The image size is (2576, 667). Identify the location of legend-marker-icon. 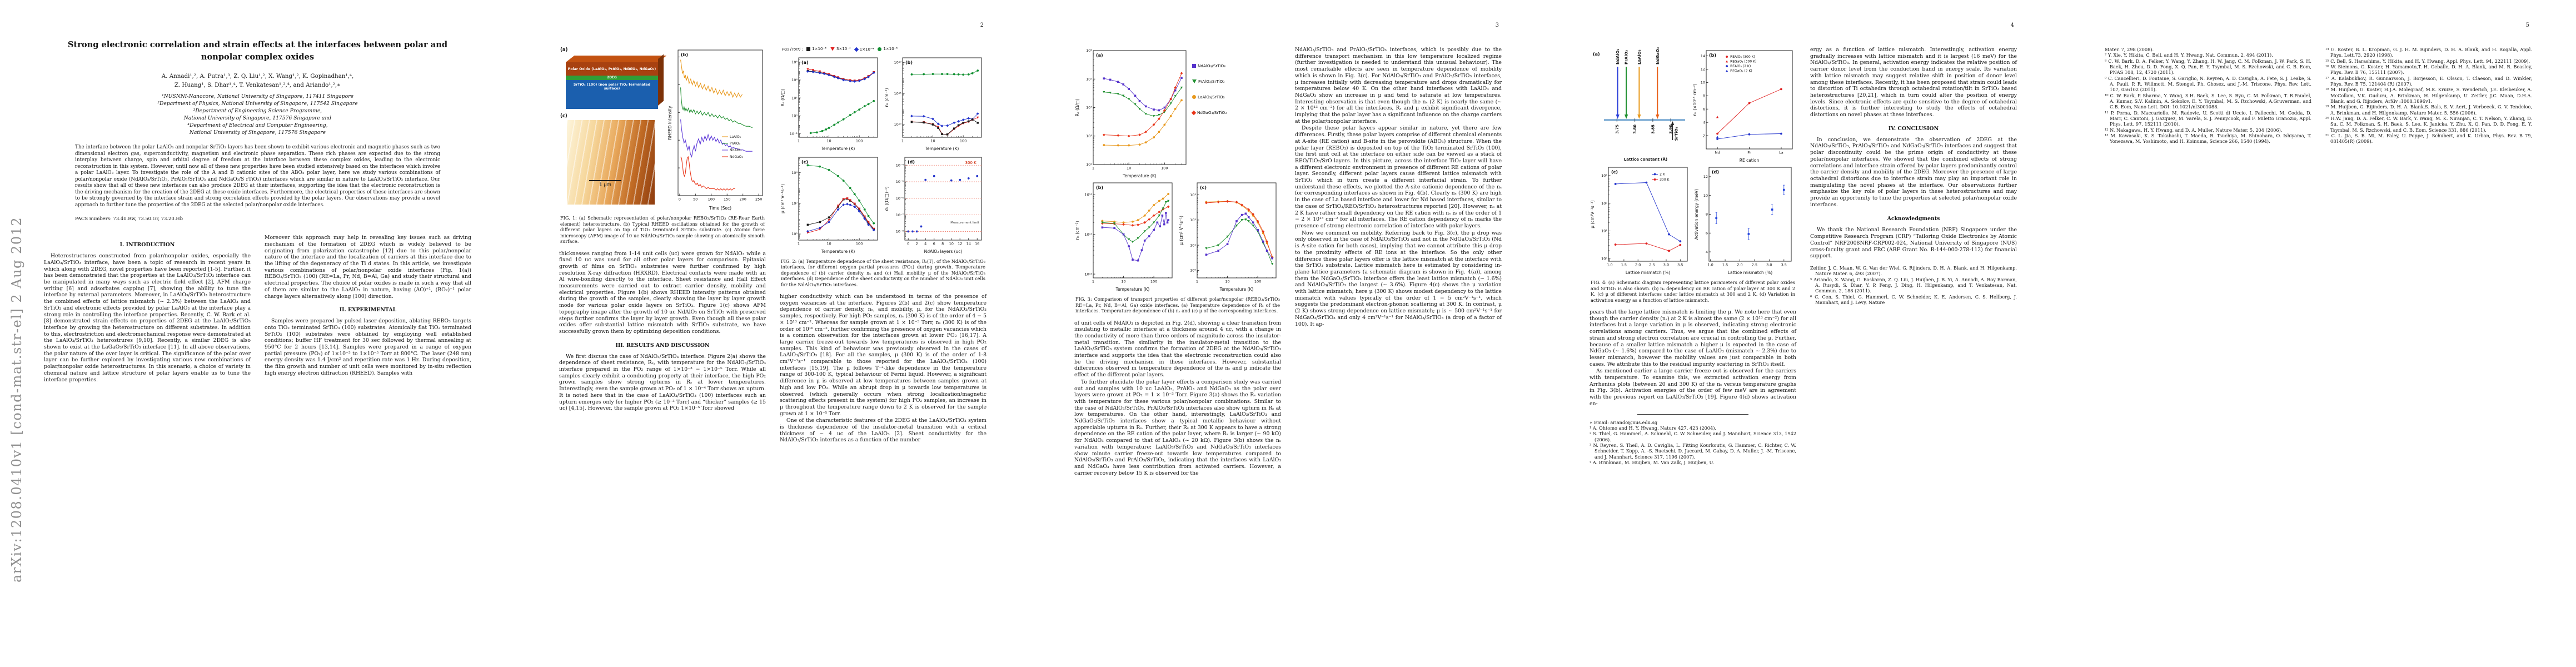
(832, 49).